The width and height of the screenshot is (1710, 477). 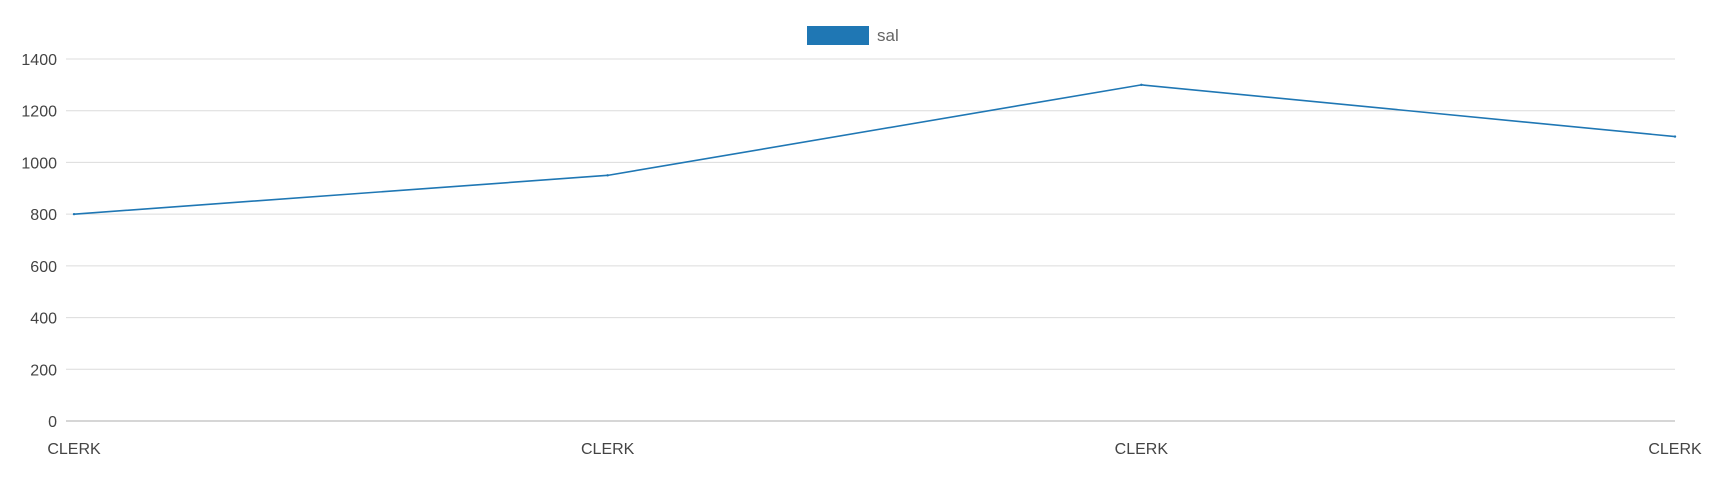 What do you see at coordinates (39, 241) in the screenshot?
I see `y-axis-tick-labels: 0 200 400 600 800 1000 1200 1400` at bounding box center [39, 241].